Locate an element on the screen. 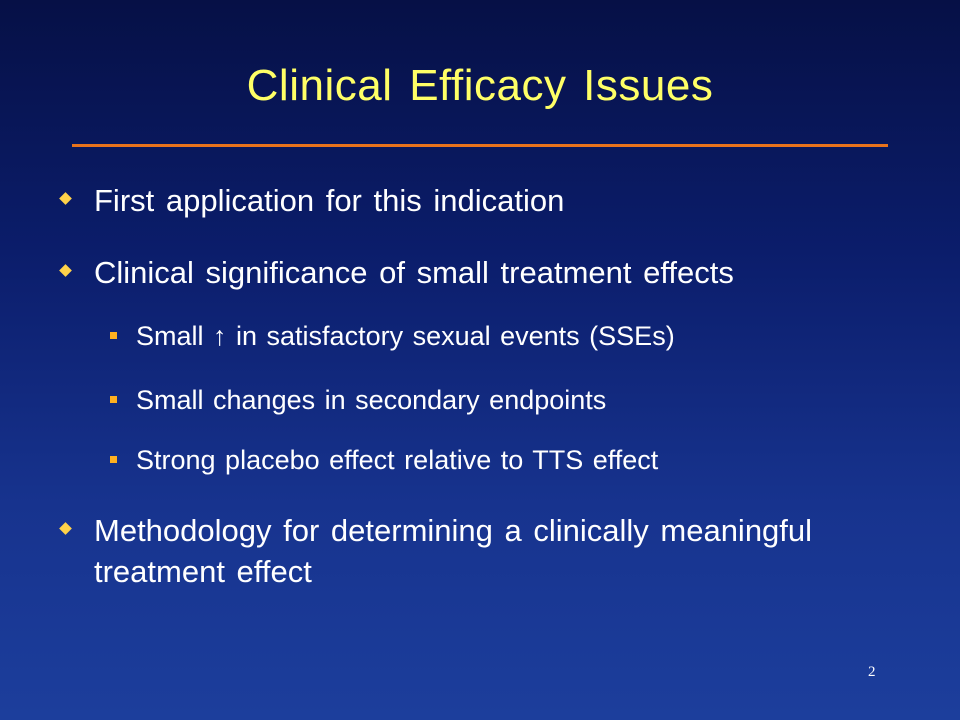 Image resolution: width=960 pixels, height=720 pixels. slide-title: Clinical Efficacy Issues is located at coordinates (480, 85).